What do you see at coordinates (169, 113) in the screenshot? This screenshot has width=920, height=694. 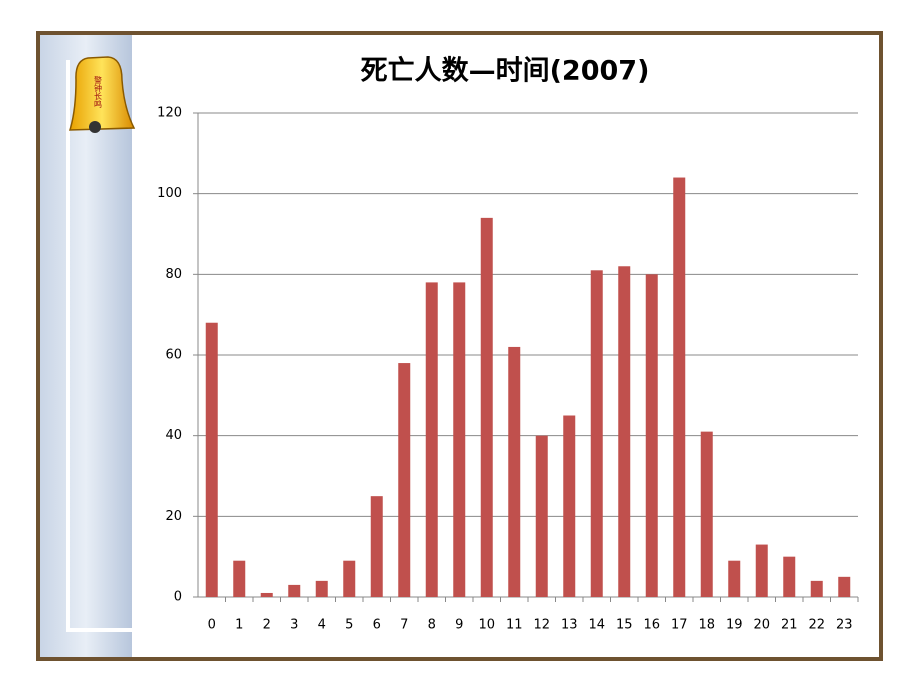 I see `y-tick-label: 120` at bounding box center [169, 113].